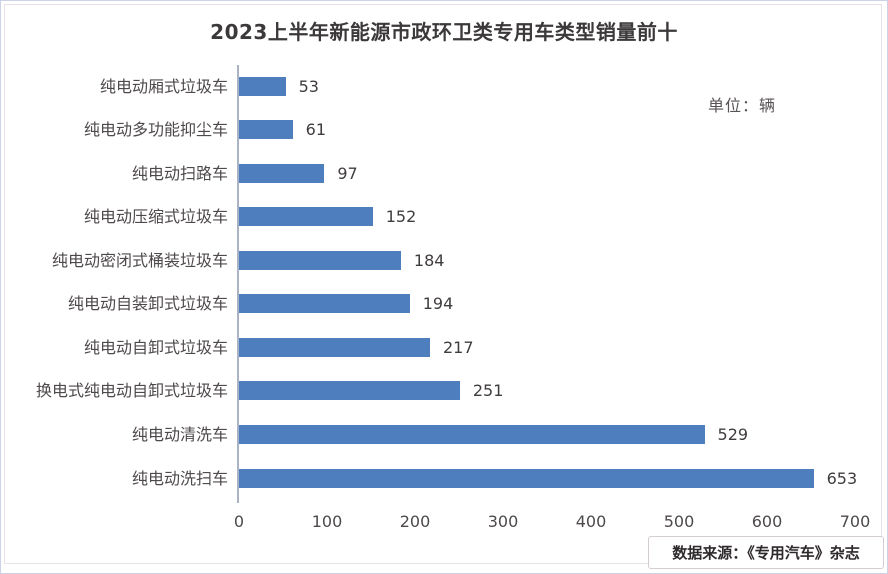  Describe the element at coordinates (733, 434) in the screenshot. I see `value-label: 529` at that location.